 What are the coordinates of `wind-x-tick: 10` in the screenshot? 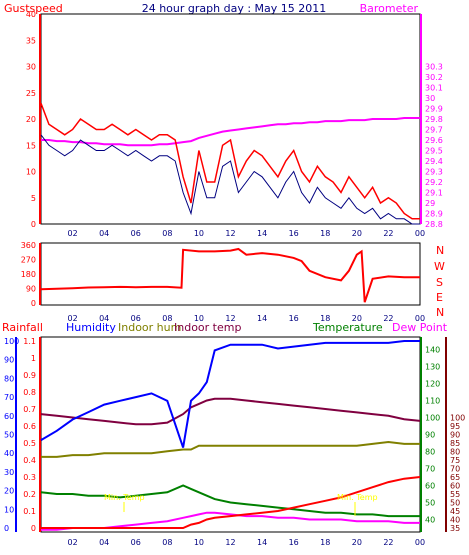 It's located at (199, 233).